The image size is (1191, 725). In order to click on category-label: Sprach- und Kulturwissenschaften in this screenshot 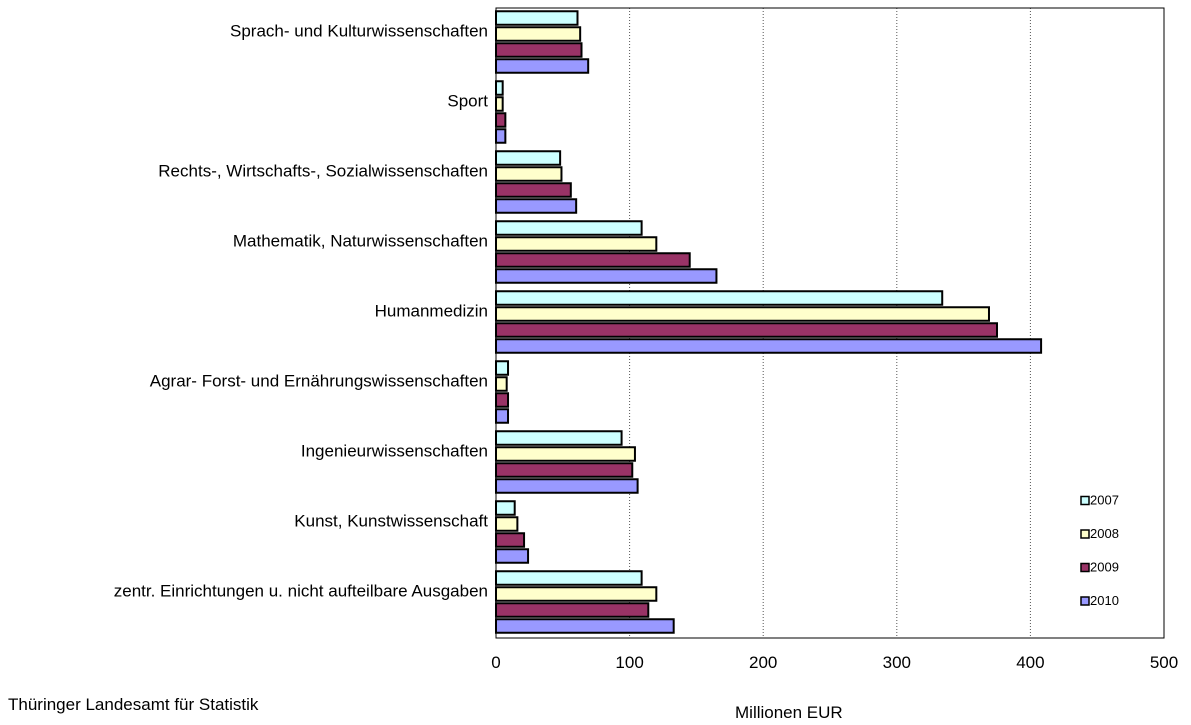, I will do `click(359, 30)`.